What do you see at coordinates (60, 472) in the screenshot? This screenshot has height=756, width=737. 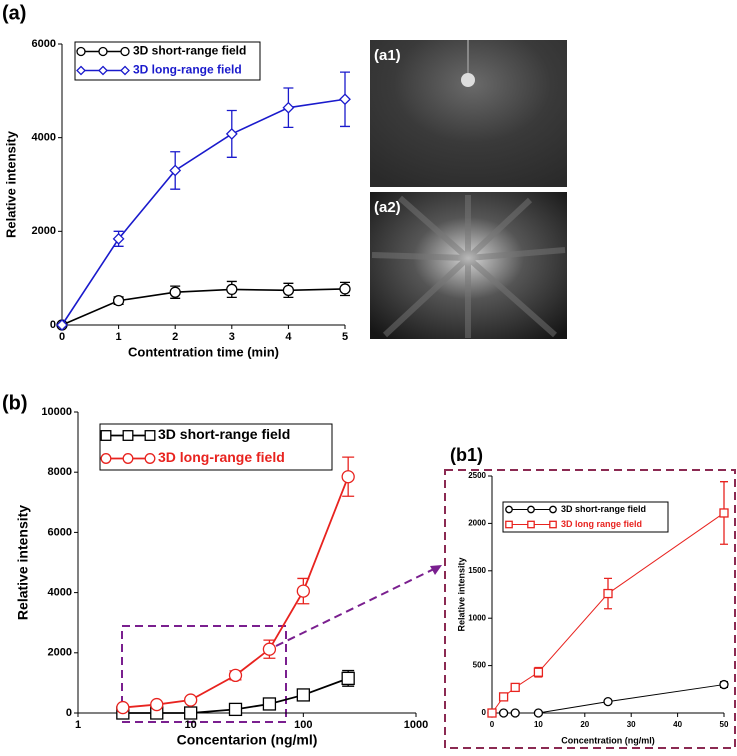 I see `y-tick-label: 8000` at bounding box center [60, 472].